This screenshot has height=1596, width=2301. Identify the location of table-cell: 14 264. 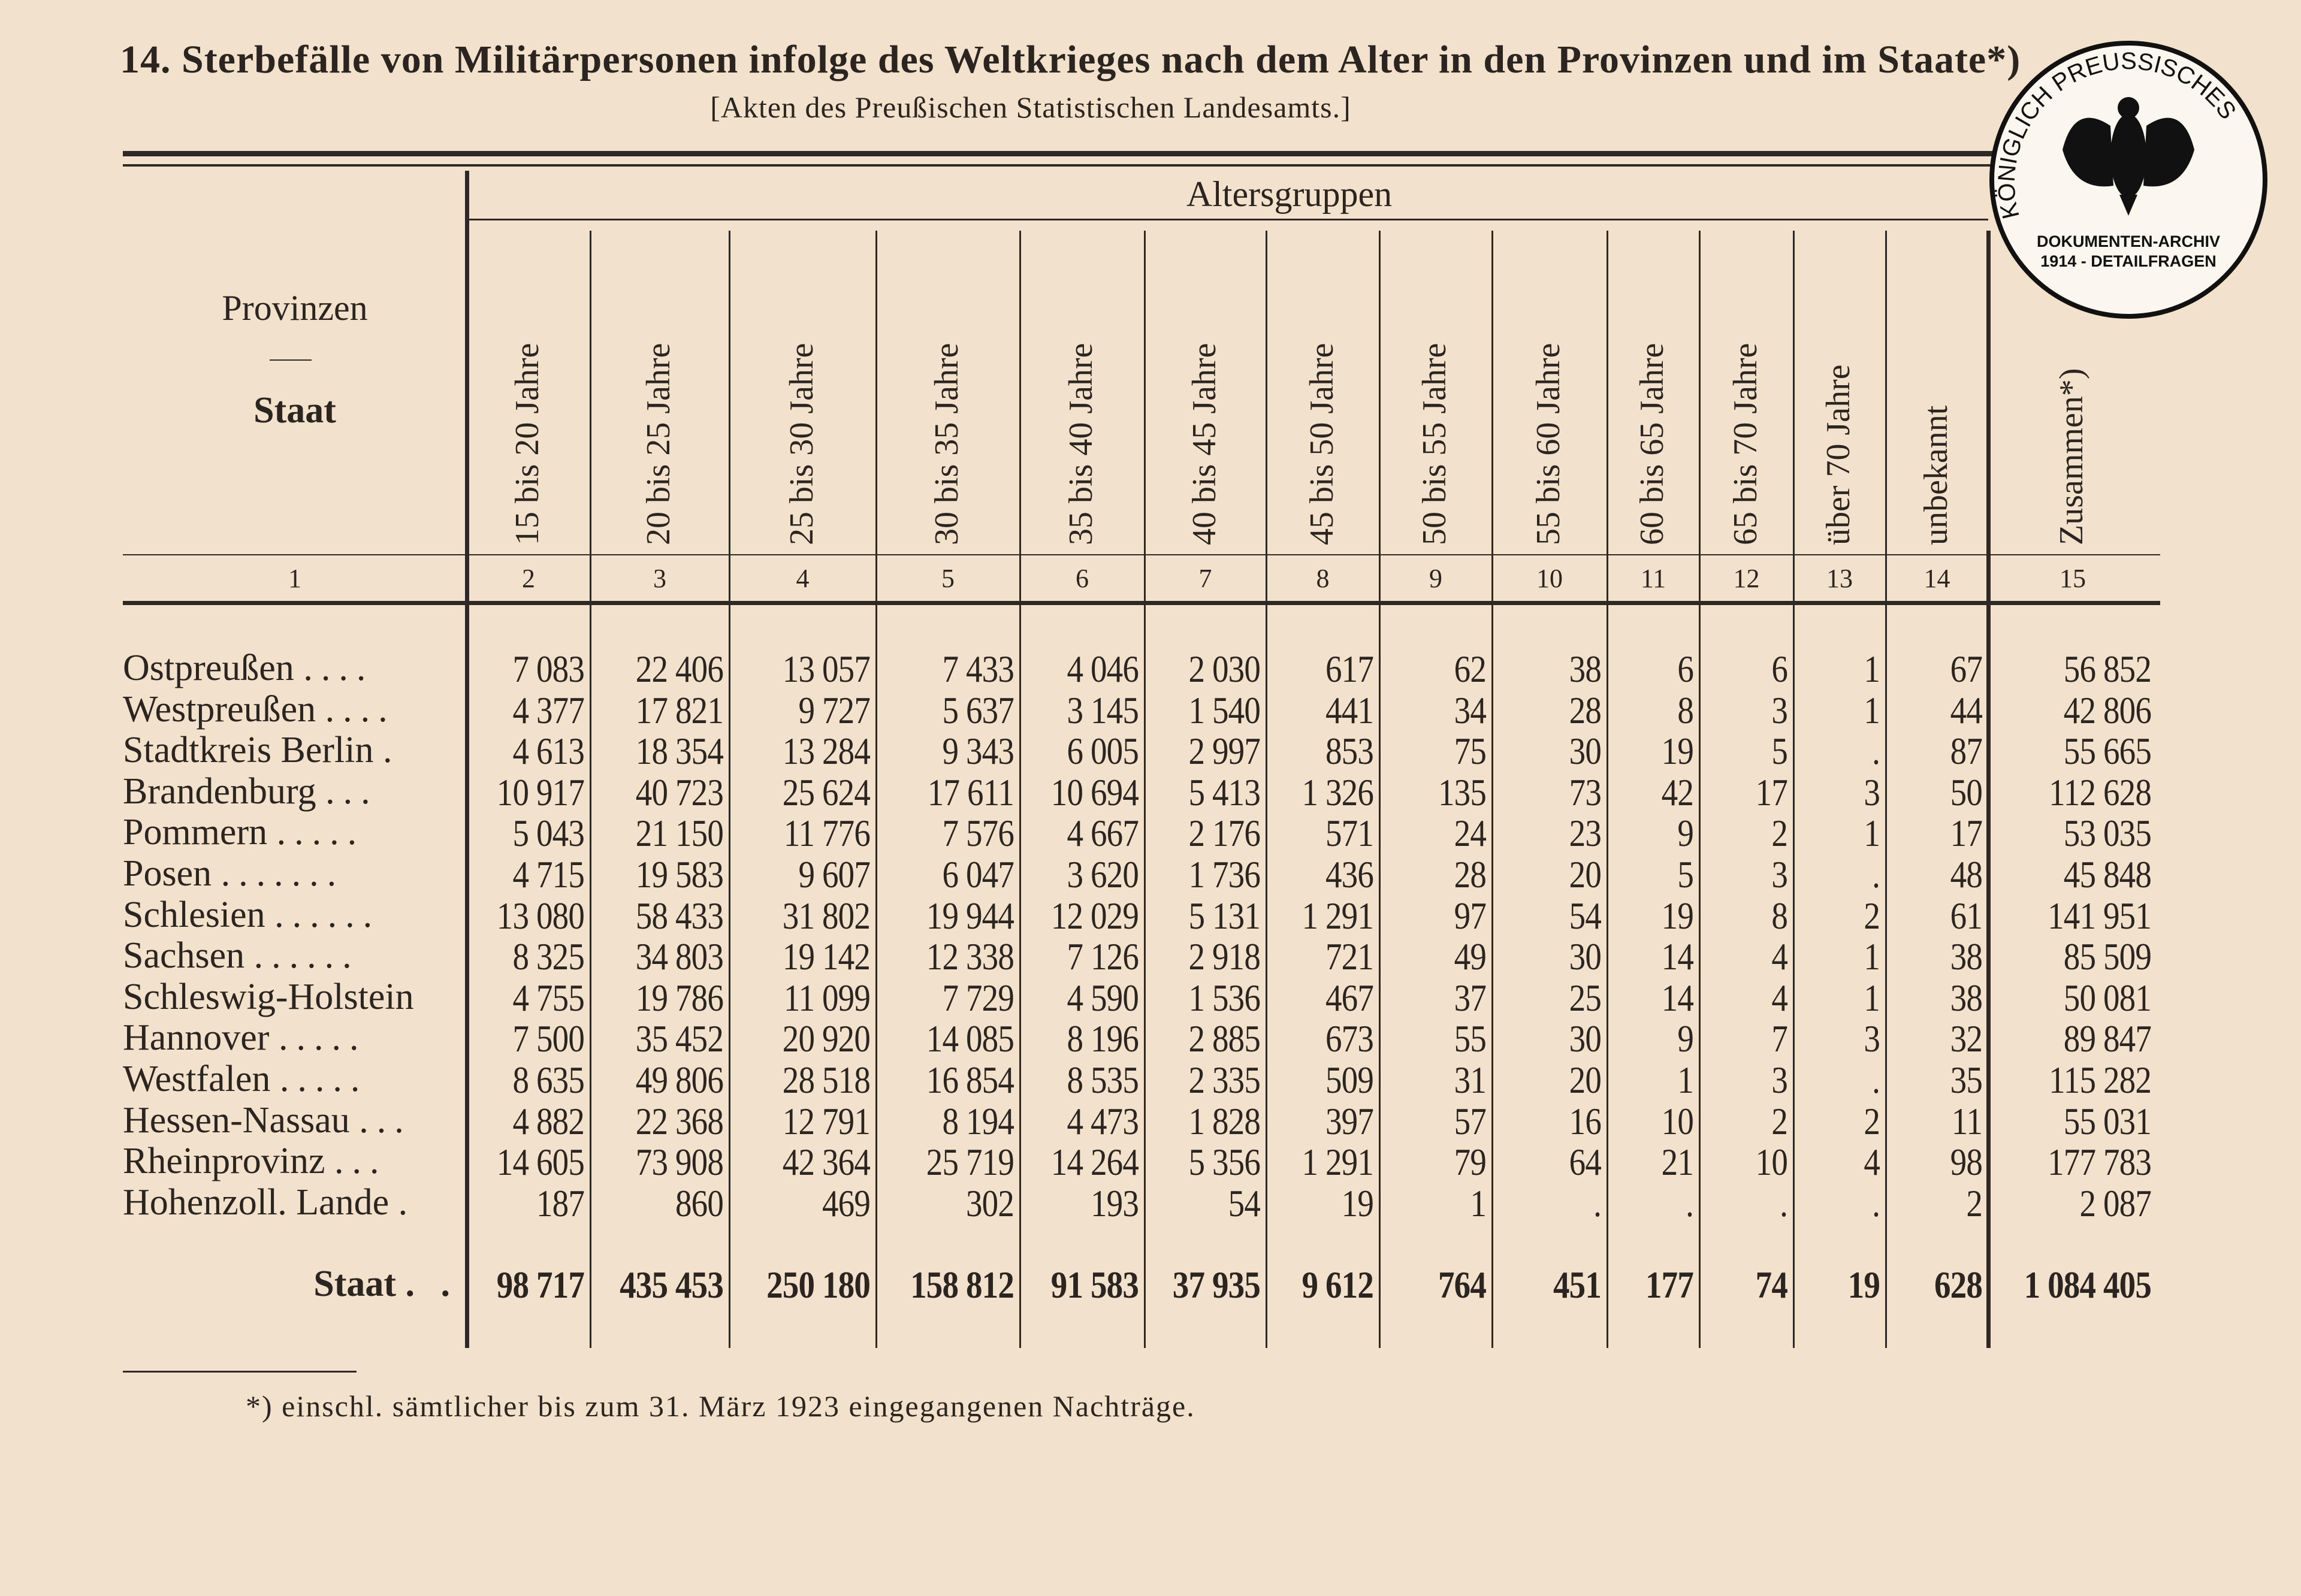
(1094, 1162).